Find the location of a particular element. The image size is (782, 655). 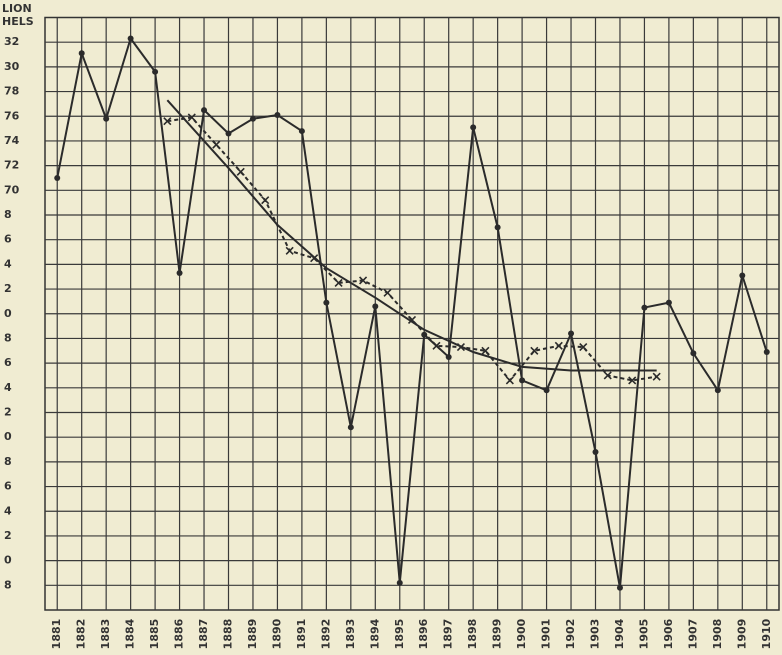

x-tick-label: 1902 is located at coordinates (570, 634).